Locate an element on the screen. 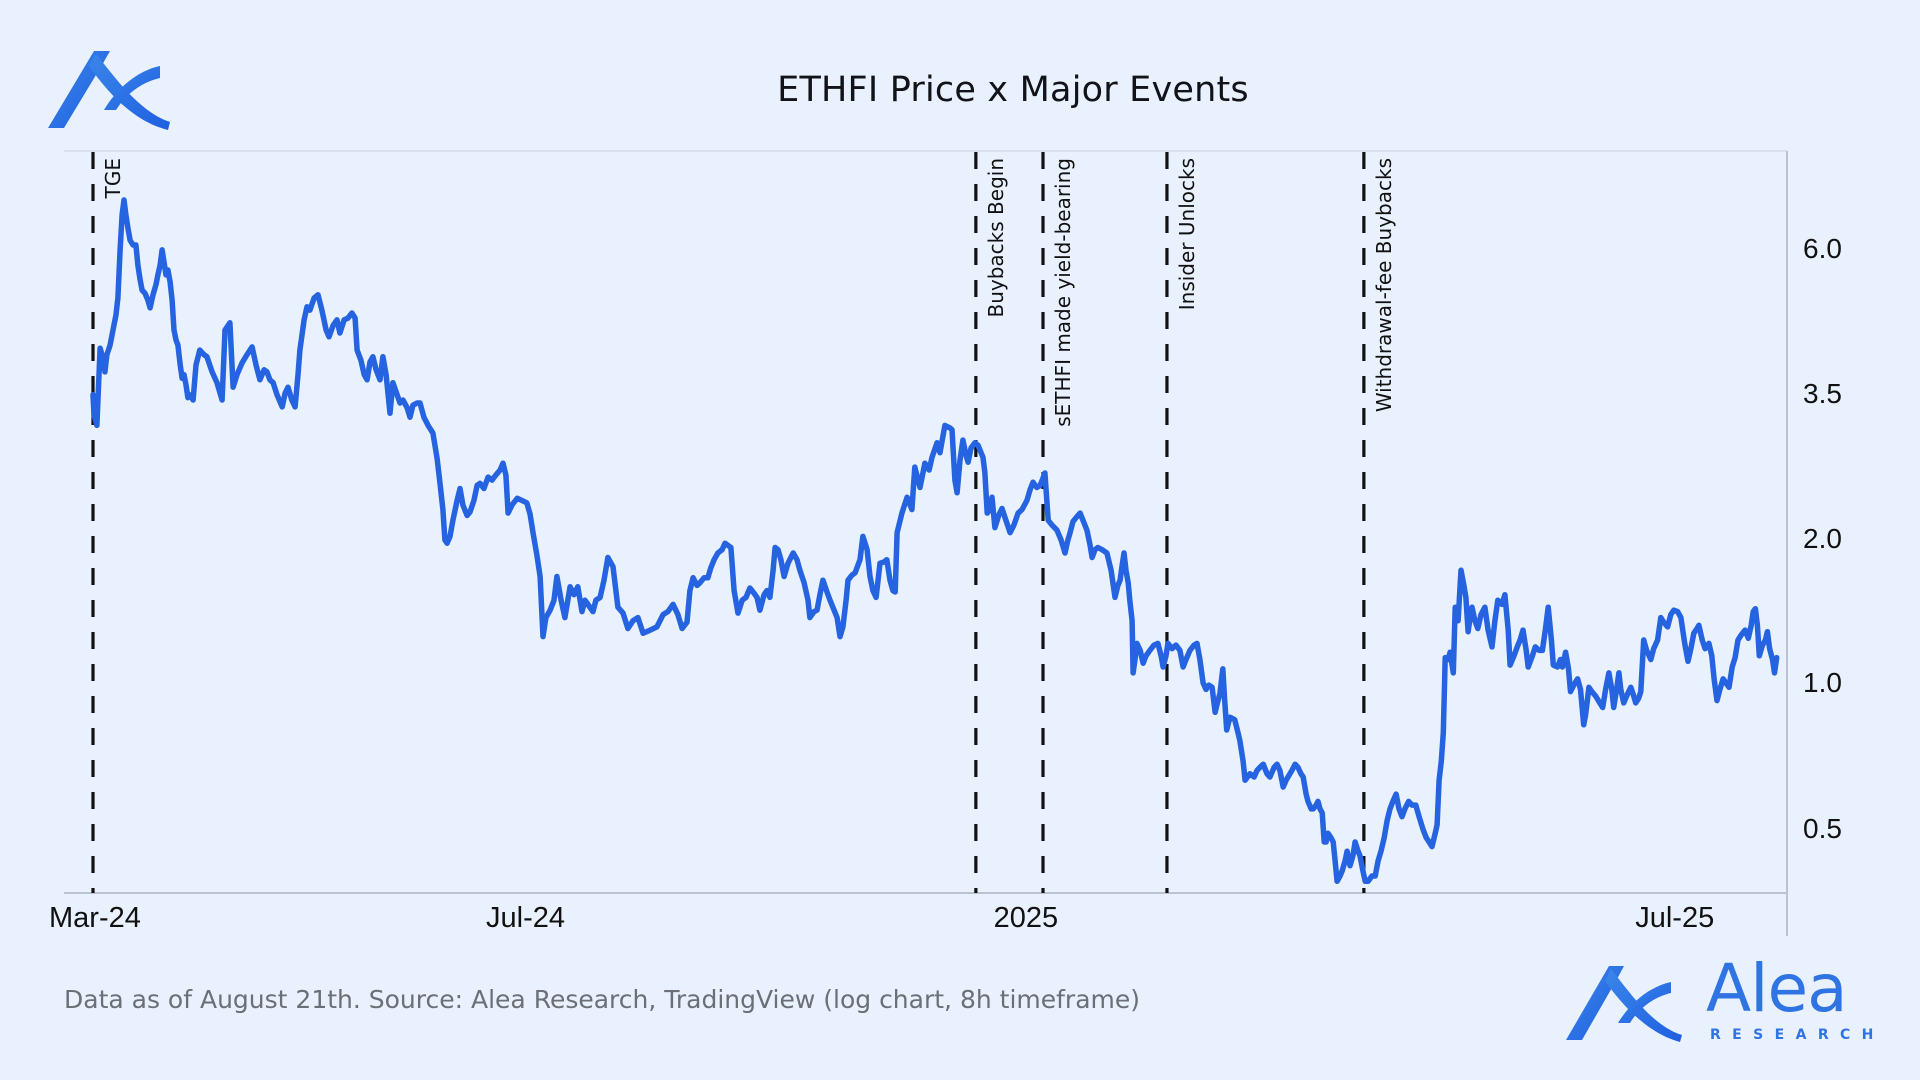  x-tick-label: 2025 is located at coordinates (1026, 918).